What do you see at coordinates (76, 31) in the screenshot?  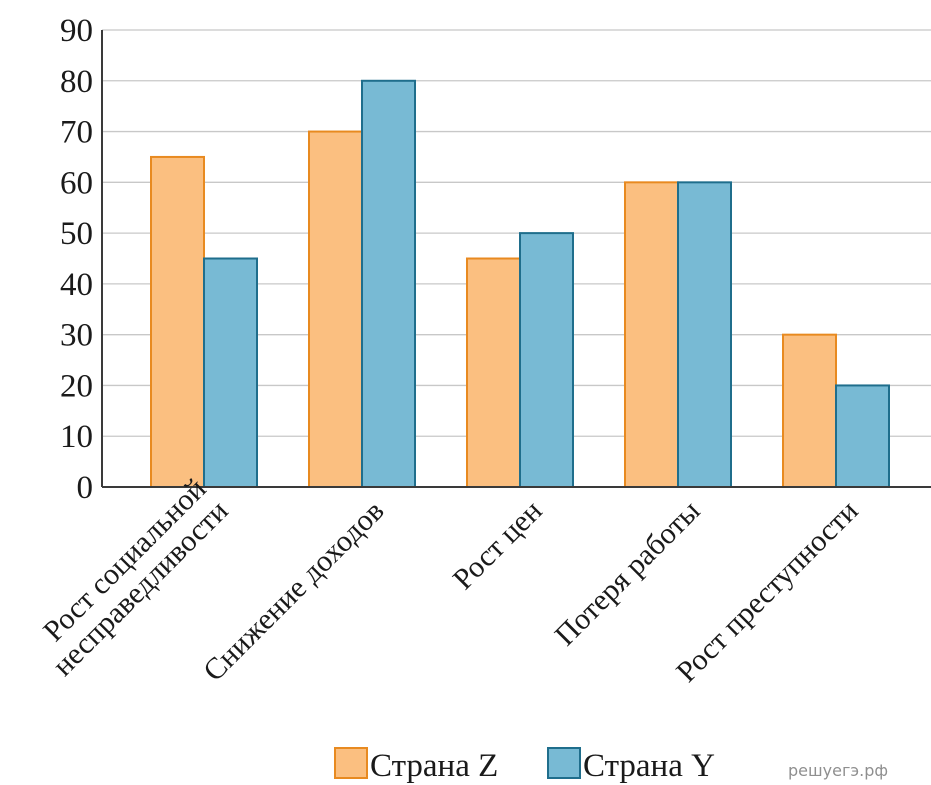 I see `y-tick-label: 90` at bounding box center [76, 31].